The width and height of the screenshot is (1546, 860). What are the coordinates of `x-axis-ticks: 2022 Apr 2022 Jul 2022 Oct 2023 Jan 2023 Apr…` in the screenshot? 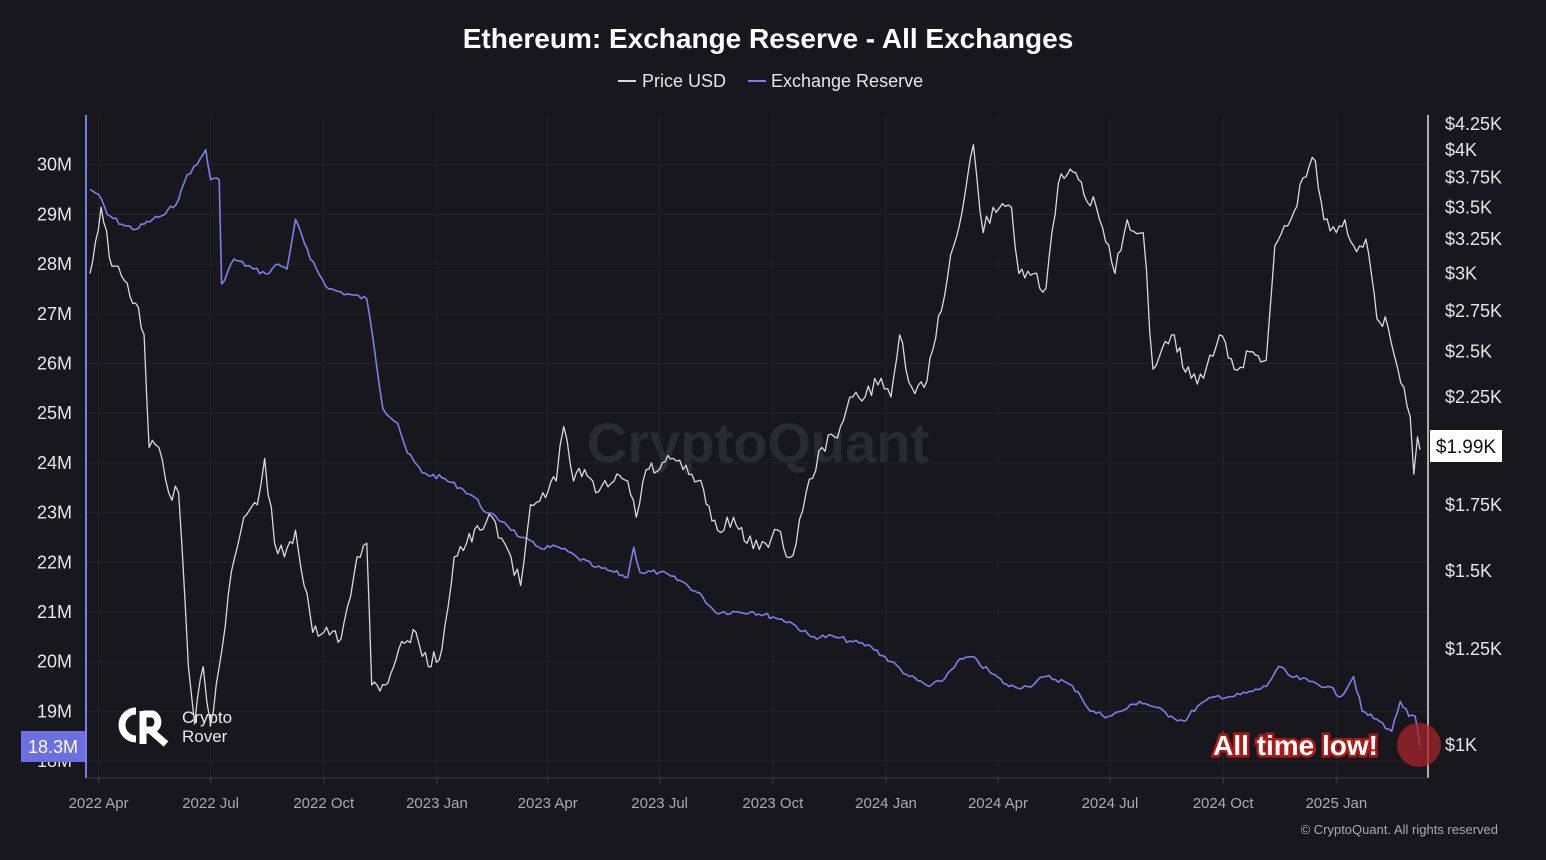 It's located at (718, 795).